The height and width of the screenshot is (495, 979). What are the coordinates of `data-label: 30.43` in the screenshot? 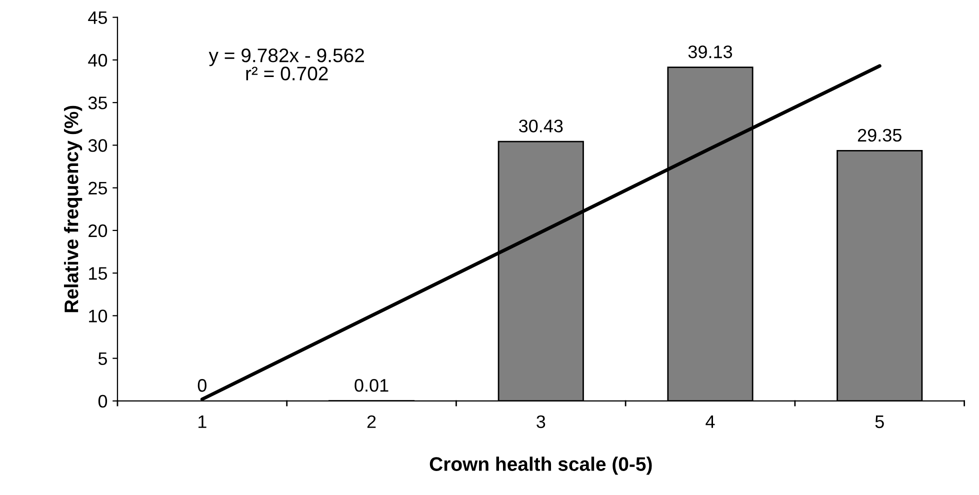 It's located at (540, 126).